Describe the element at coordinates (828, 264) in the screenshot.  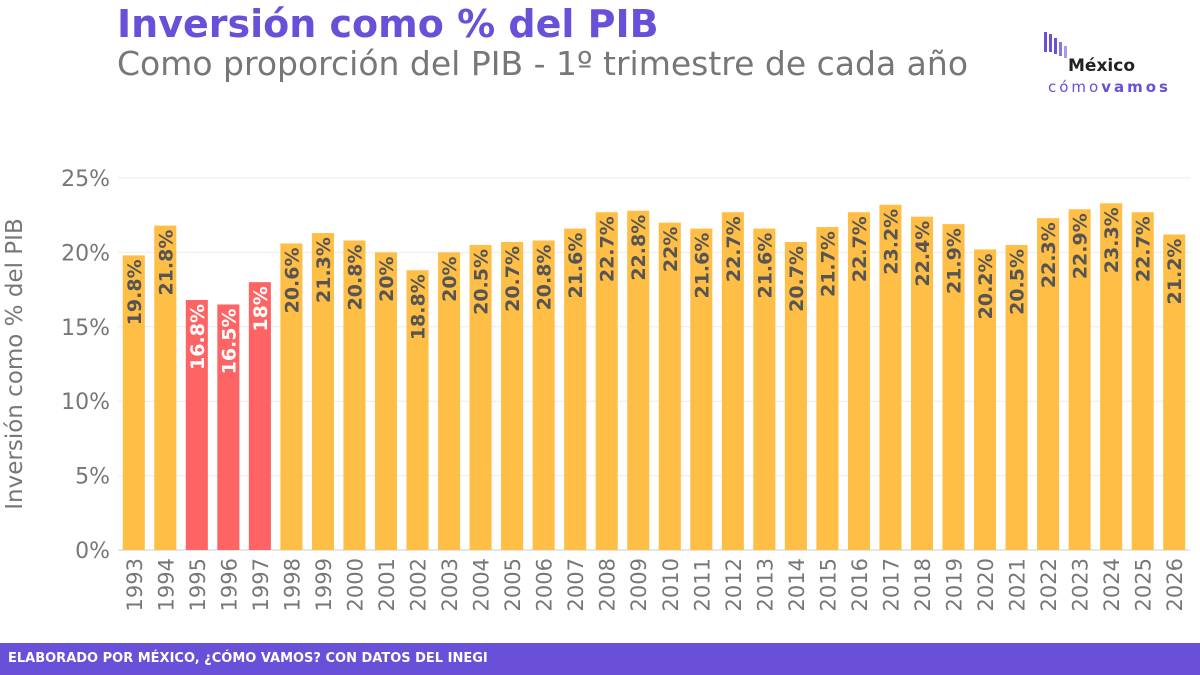
I see `data-label-2015: 21.7%` at that location.